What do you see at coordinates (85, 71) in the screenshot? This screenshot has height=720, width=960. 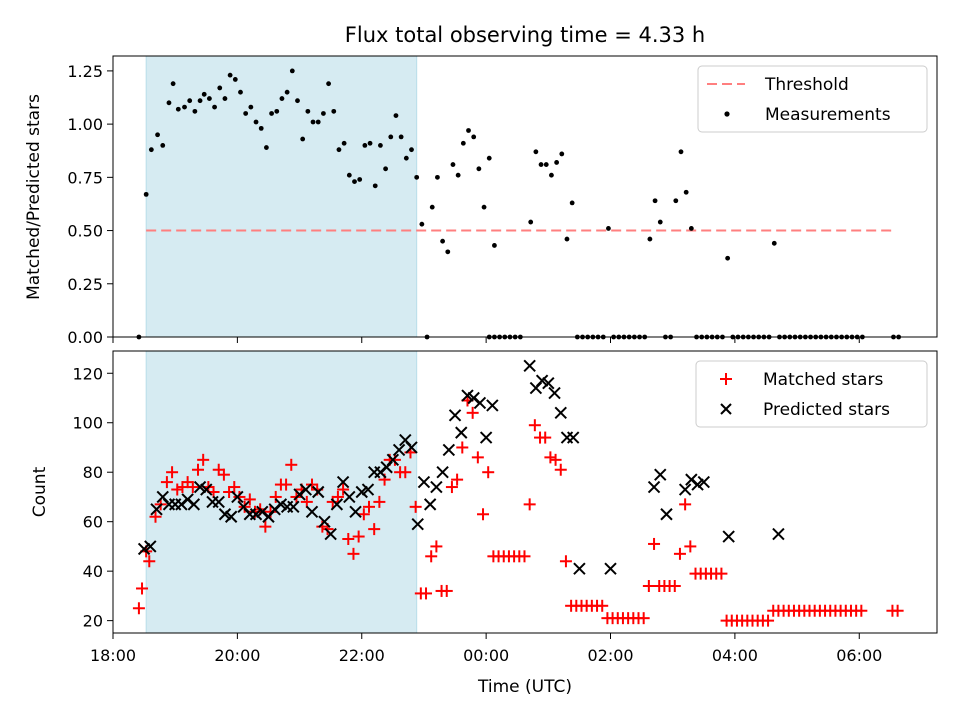 I see `y-tick-label: 1.25` at bounding box center [85, 71].